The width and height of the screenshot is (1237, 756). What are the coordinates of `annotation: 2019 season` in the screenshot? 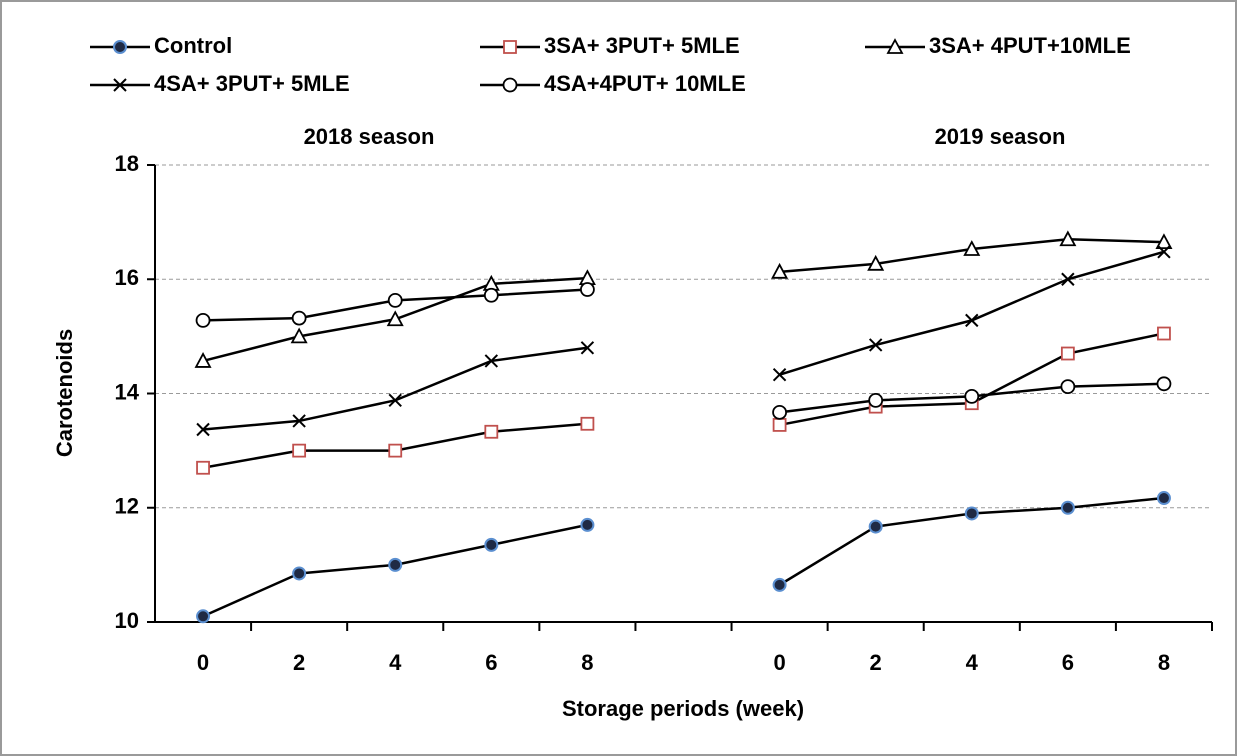 It's located at (1000, 136).